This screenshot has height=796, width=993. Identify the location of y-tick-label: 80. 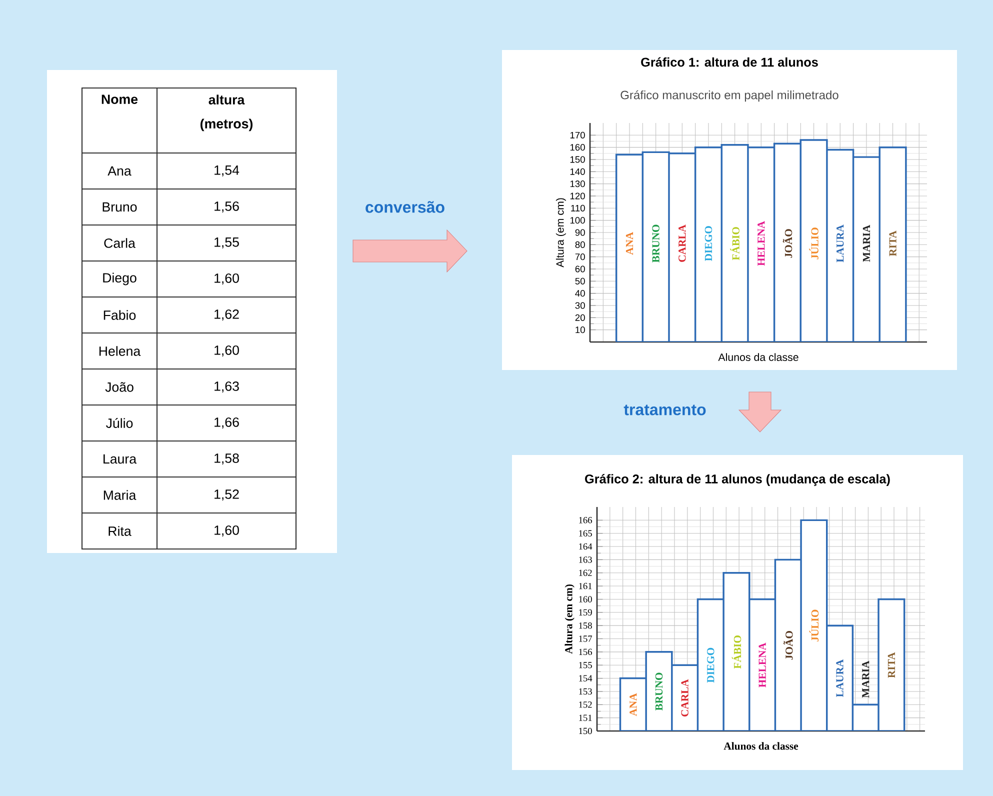
(580, 244).